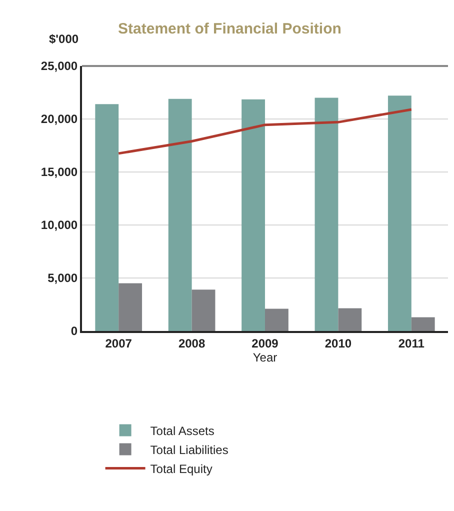  I want to click on y-tick-label: 0, so click(74, 331).